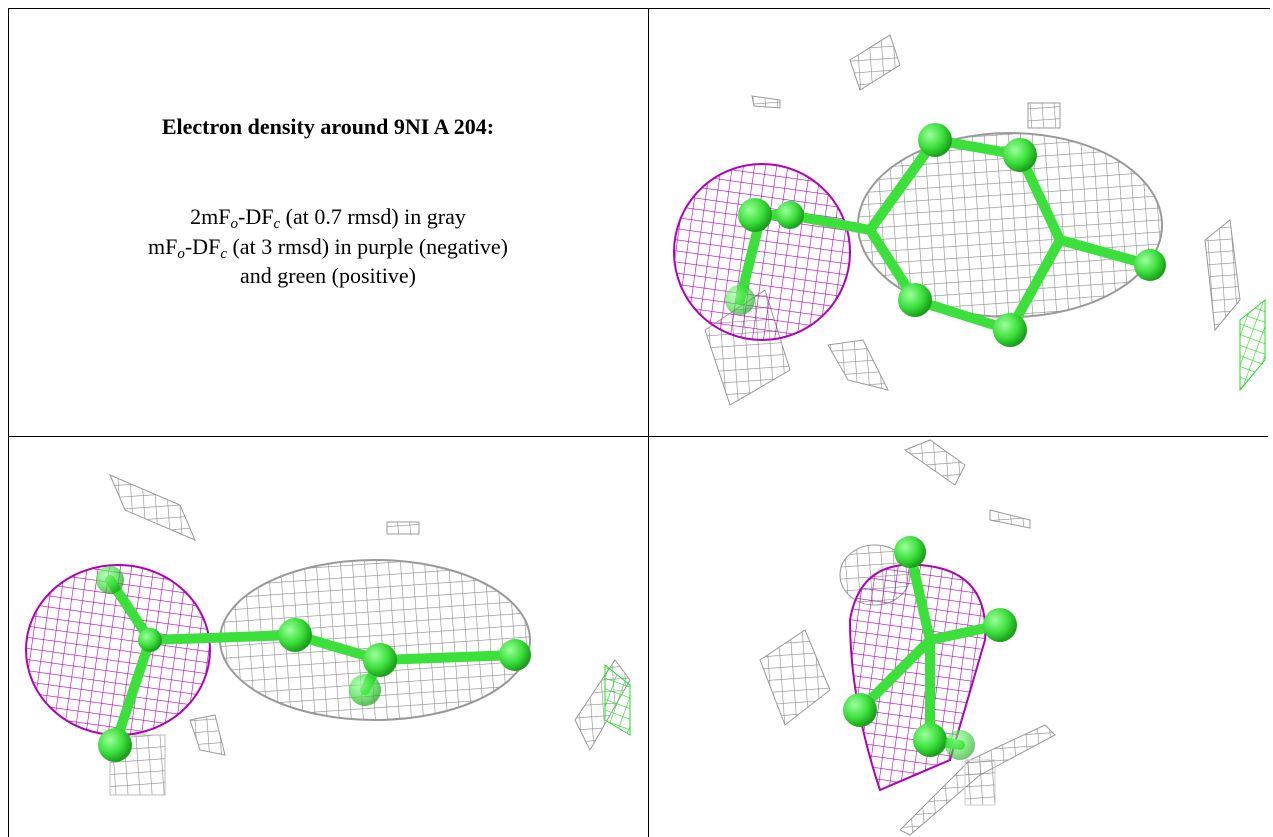  Describe the element at coordinates (328, 126) in the screenshot. I see `caption-title: Electron density around 9NI A 204:` at that location.